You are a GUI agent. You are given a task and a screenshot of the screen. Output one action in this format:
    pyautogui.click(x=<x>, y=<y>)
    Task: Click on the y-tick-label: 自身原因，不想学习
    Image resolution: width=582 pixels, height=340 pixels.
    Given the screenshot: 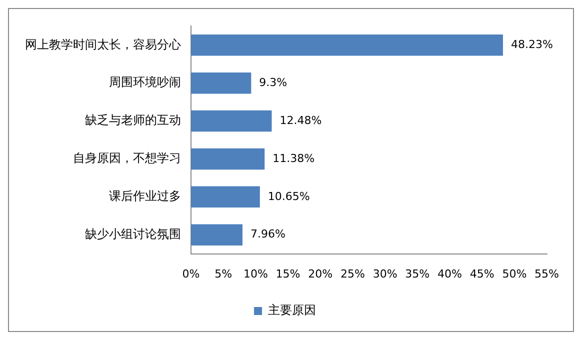 What is the action you would take?
    pyautogui.click(x=127, y=158)
    